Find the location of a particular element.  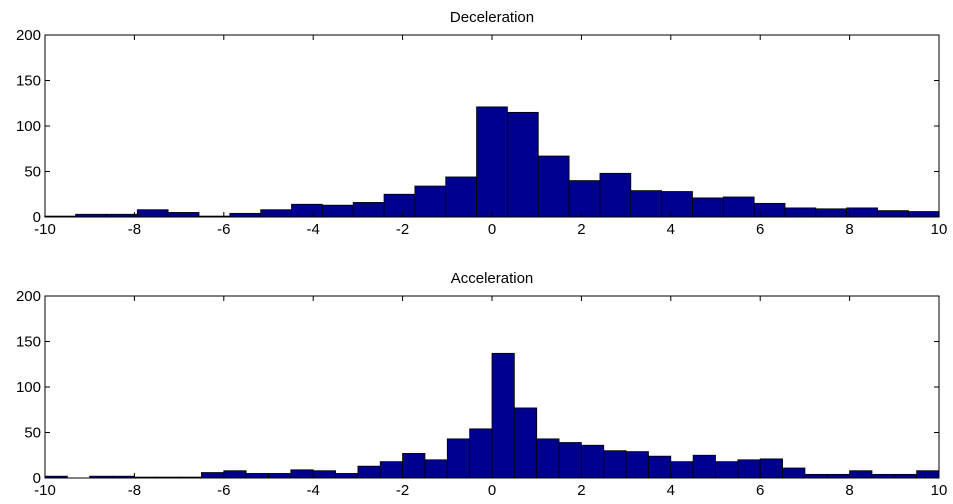

chart-title: Acceleration is located at coordinates (492, 278).